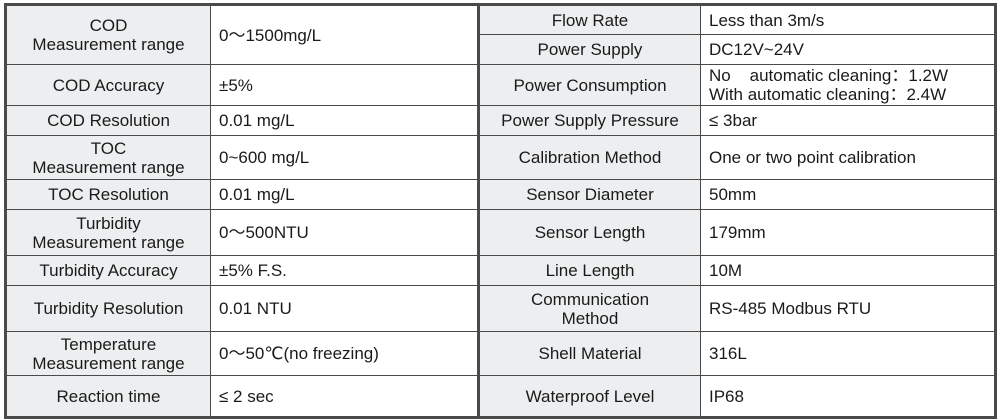 The width and height of the screenshot is (1000, 419). I want to click on turbidity-resolution-value: 0.01 NTU, so click(344, 308).